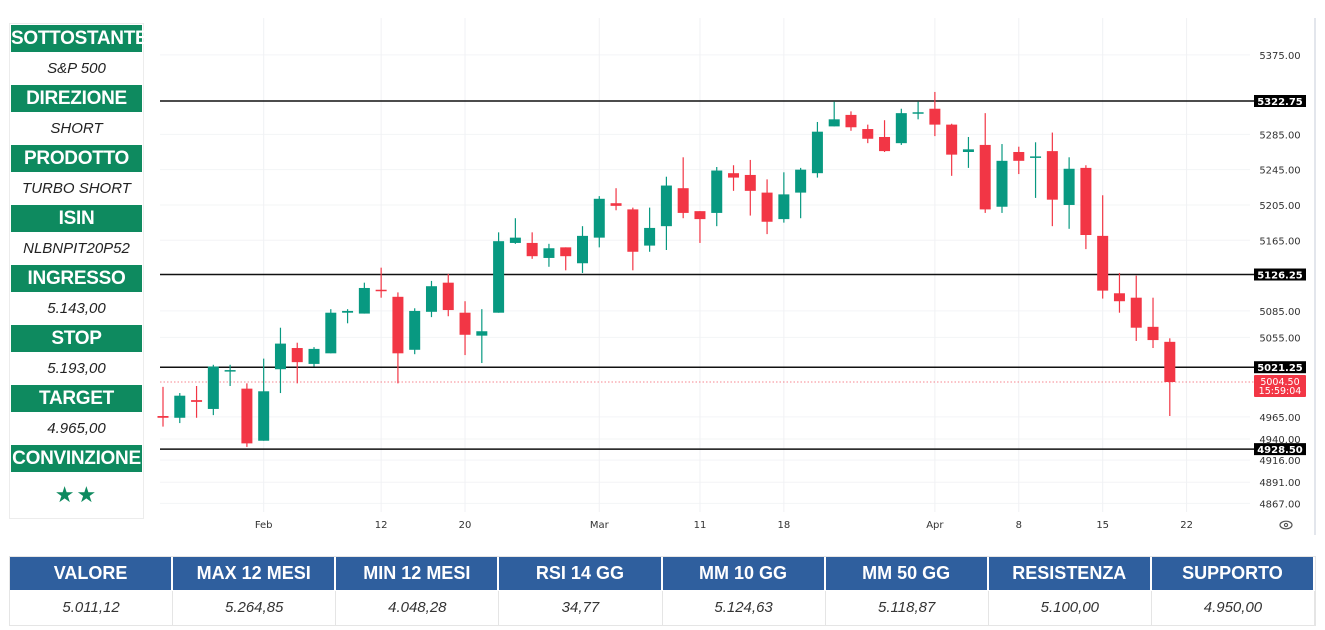 This screenshot has height=630, width=1325. Describe the element at coordinates (1279, 135) in the screenshot. I see `y-tick-label: 5285.00` at that location.